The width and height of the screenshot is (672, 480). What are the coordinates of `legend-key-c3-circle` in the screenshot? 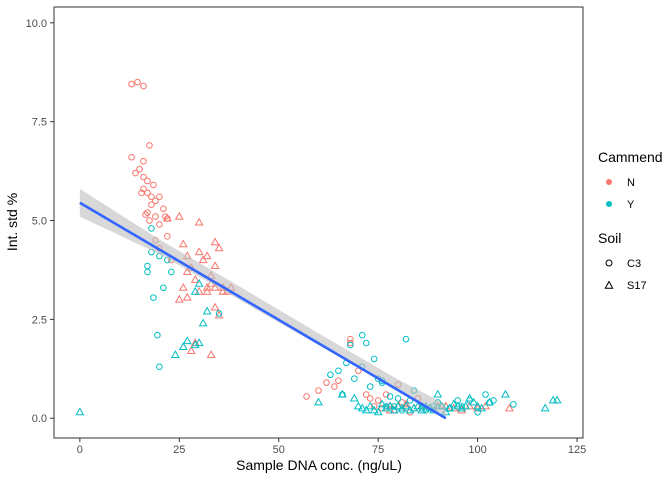 It's located at (609, 263).